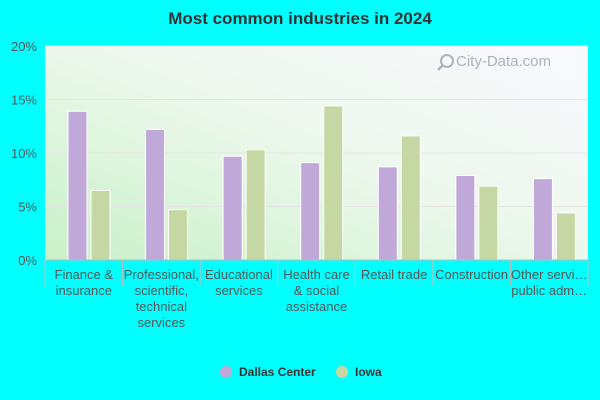 The image size is (600, 400). I want to click on bar-dallas-center: Dallas Center: 7.6%, so click(542, 219).